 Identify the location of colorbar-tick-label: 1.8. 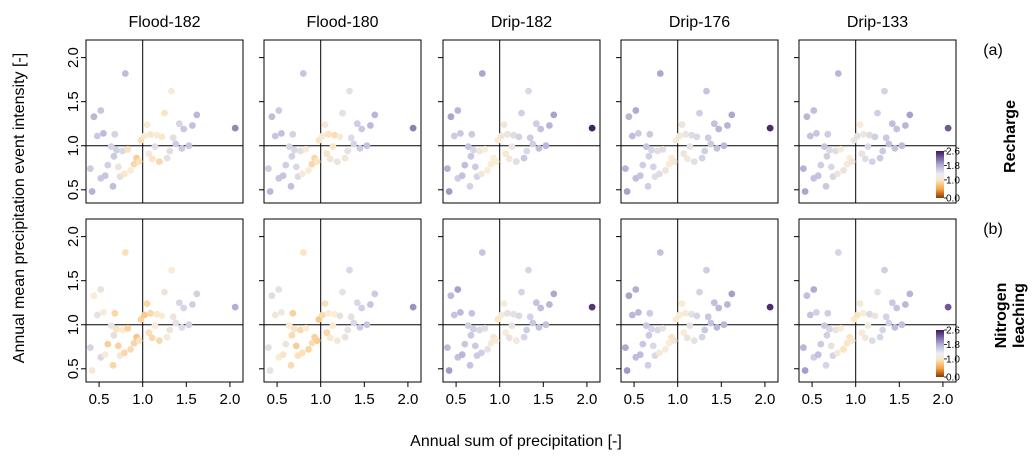
(953, 166).